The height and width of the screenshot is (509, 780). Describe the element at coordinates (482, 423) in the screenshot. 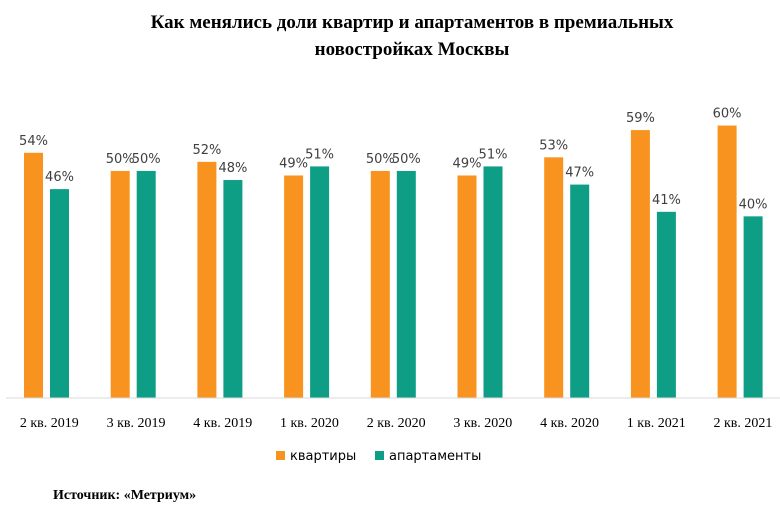

I see `x-tick-label: 3 кв. 2020` at that location.